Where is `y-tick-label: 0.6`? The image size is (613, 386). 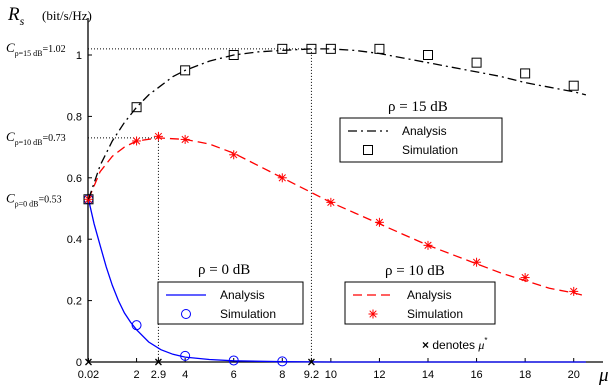 y-tick-label: 0.6 is located at coordinates (74, 179).